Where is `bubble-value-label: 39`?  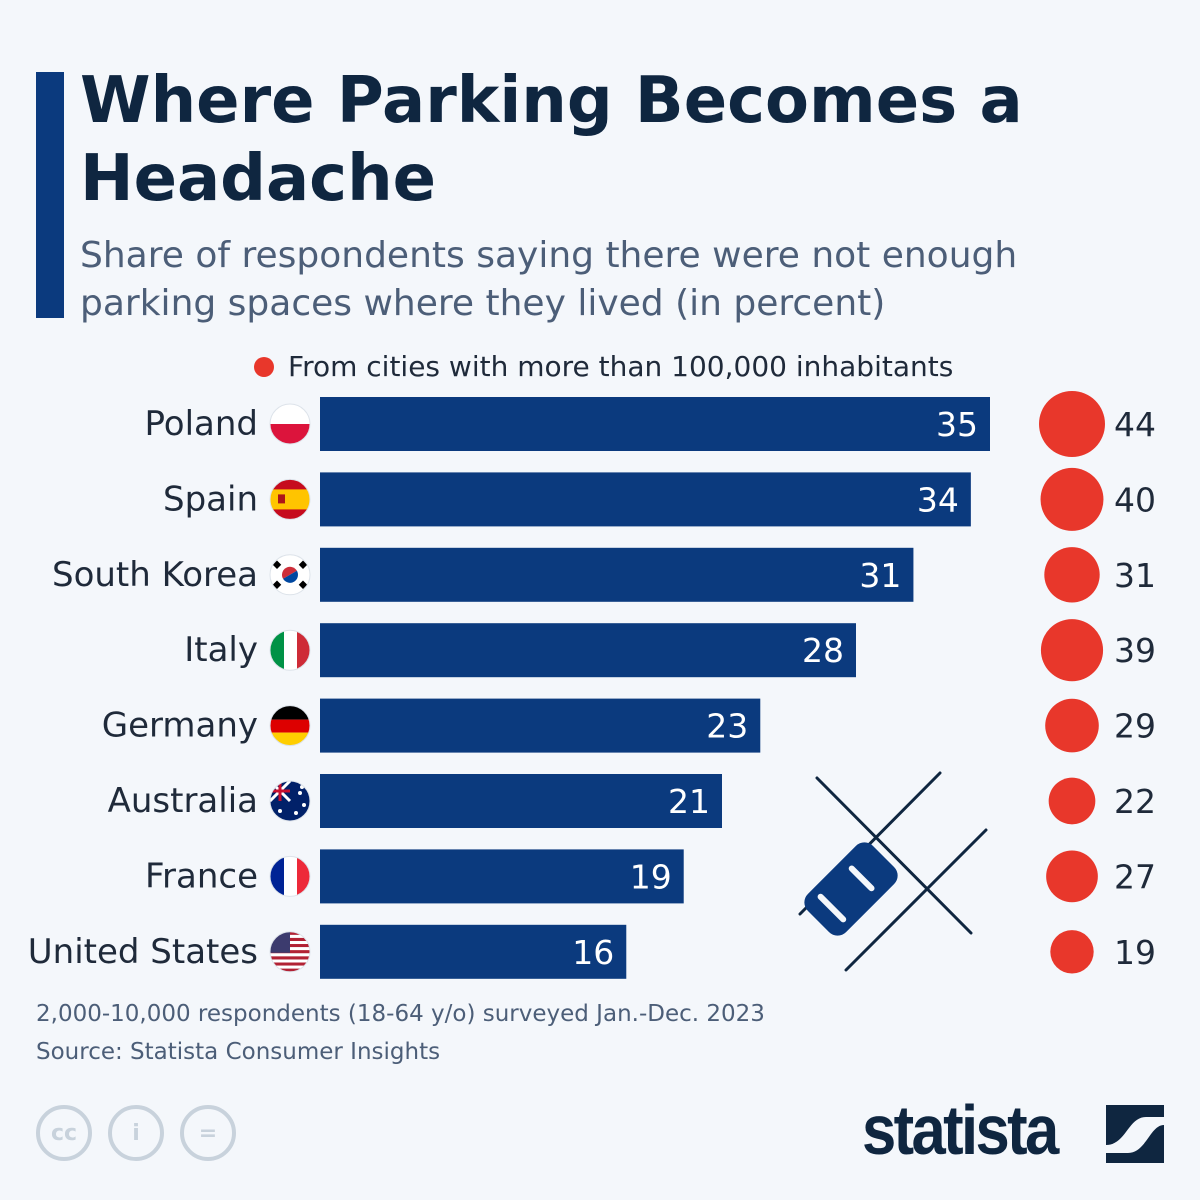 bubble-value-label: 39 is located at coordinates (1135, 650).